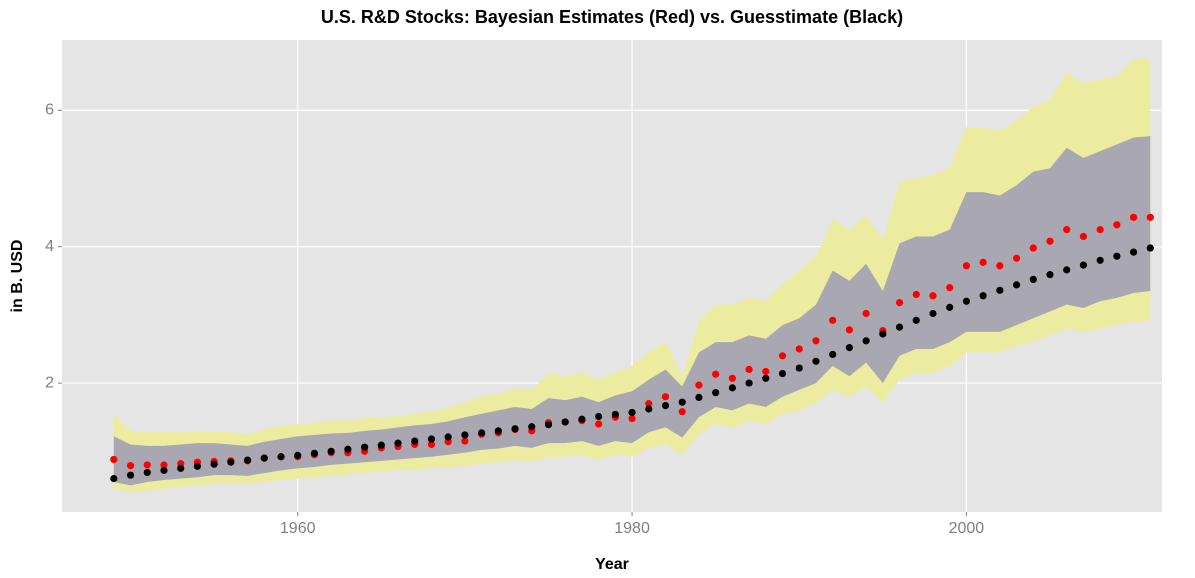 Image resolution: width=1195 pixels, height=578 pixels. I want to click on y-tick-label: 6, so click(49, 109).